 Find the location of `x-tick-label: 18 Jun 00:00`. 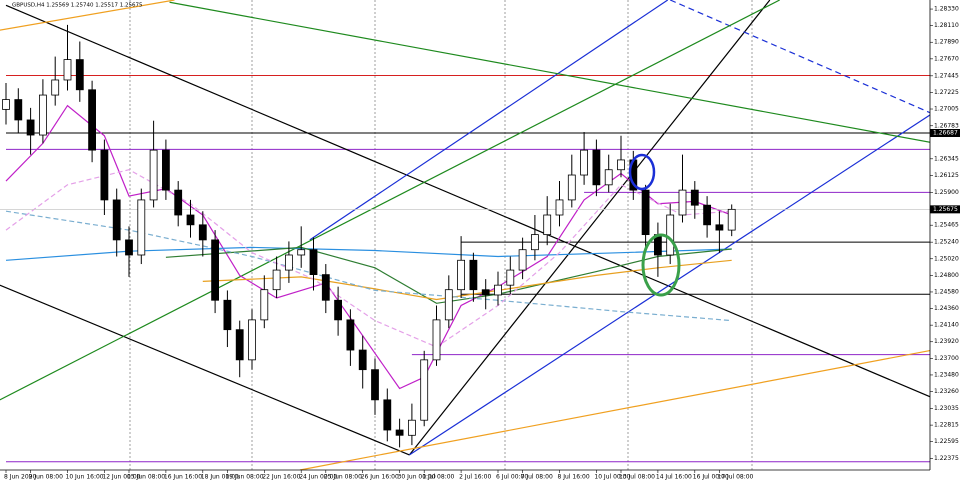

x-tick-label: 18 Jun 00:00 is located at coordinates (220, 477).